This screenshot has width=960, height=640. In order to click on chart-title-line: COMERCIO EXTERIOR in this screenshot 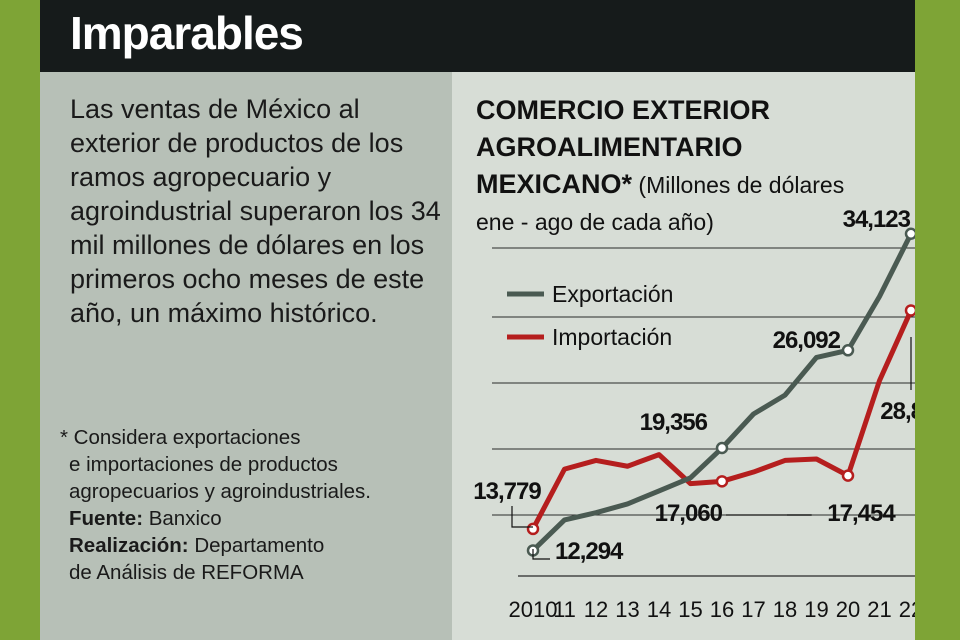, I will do `click(623, 110)`.